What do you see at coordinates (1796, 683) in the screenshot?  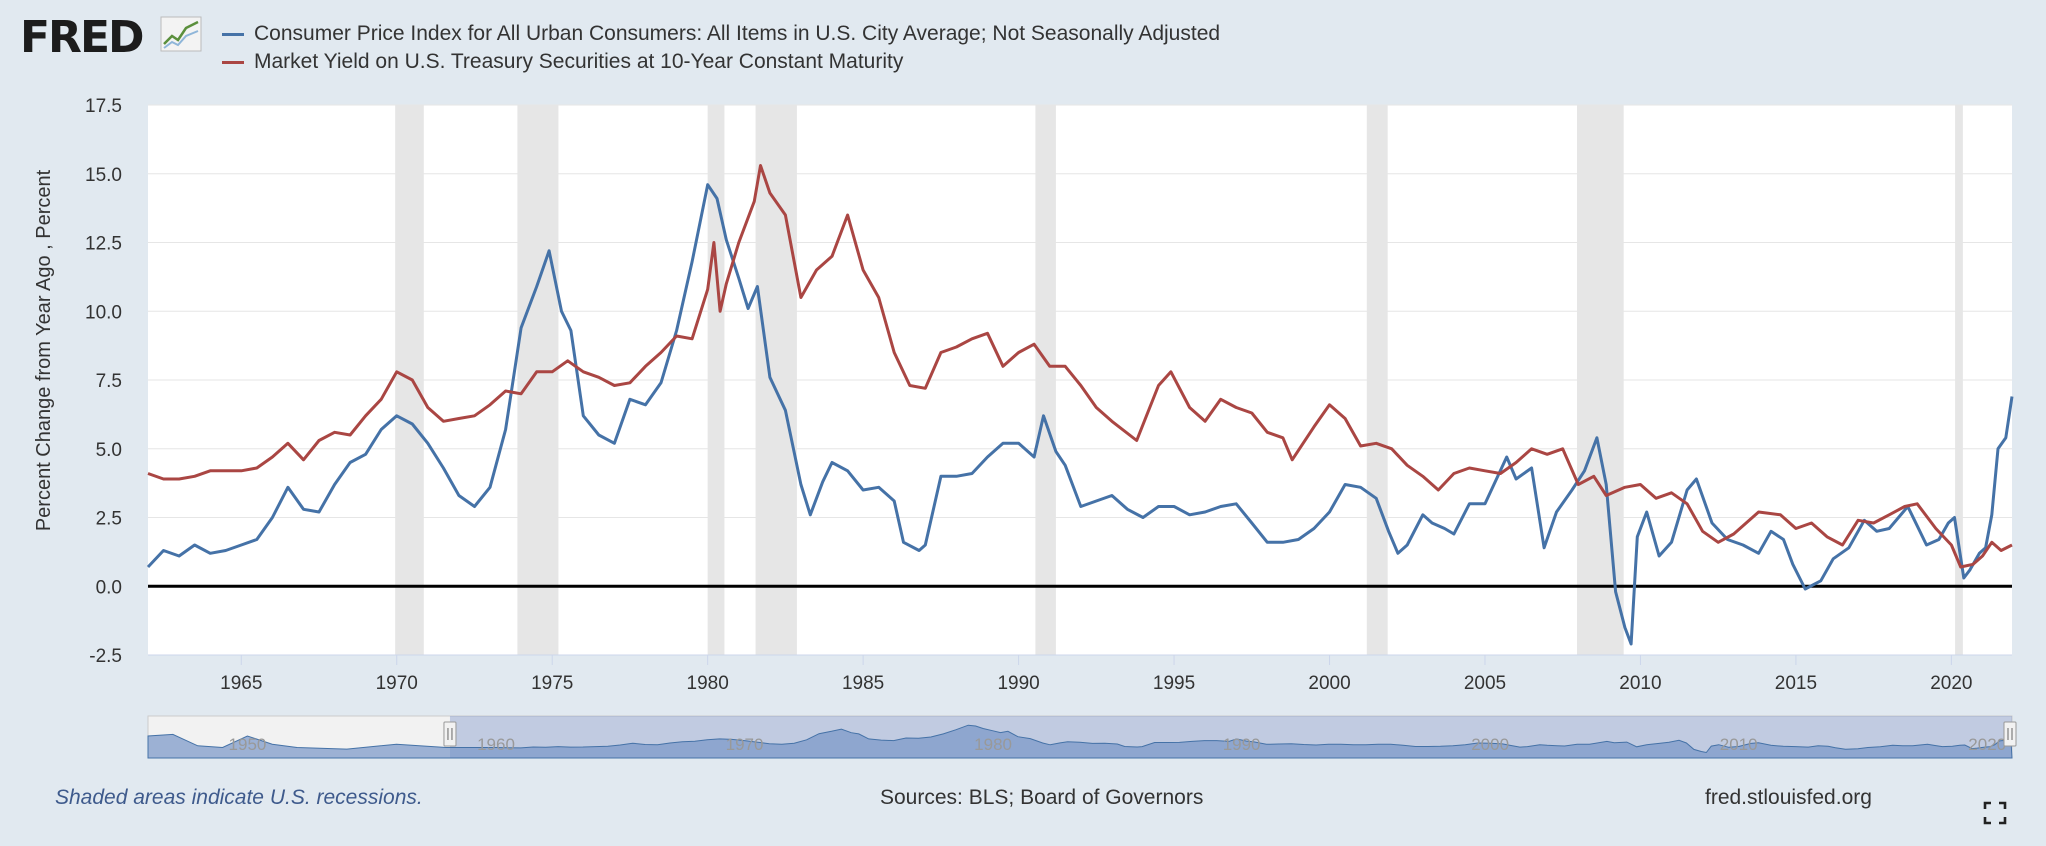 I see `x-tick-label: 2015` at bounding box center [1796, 683].